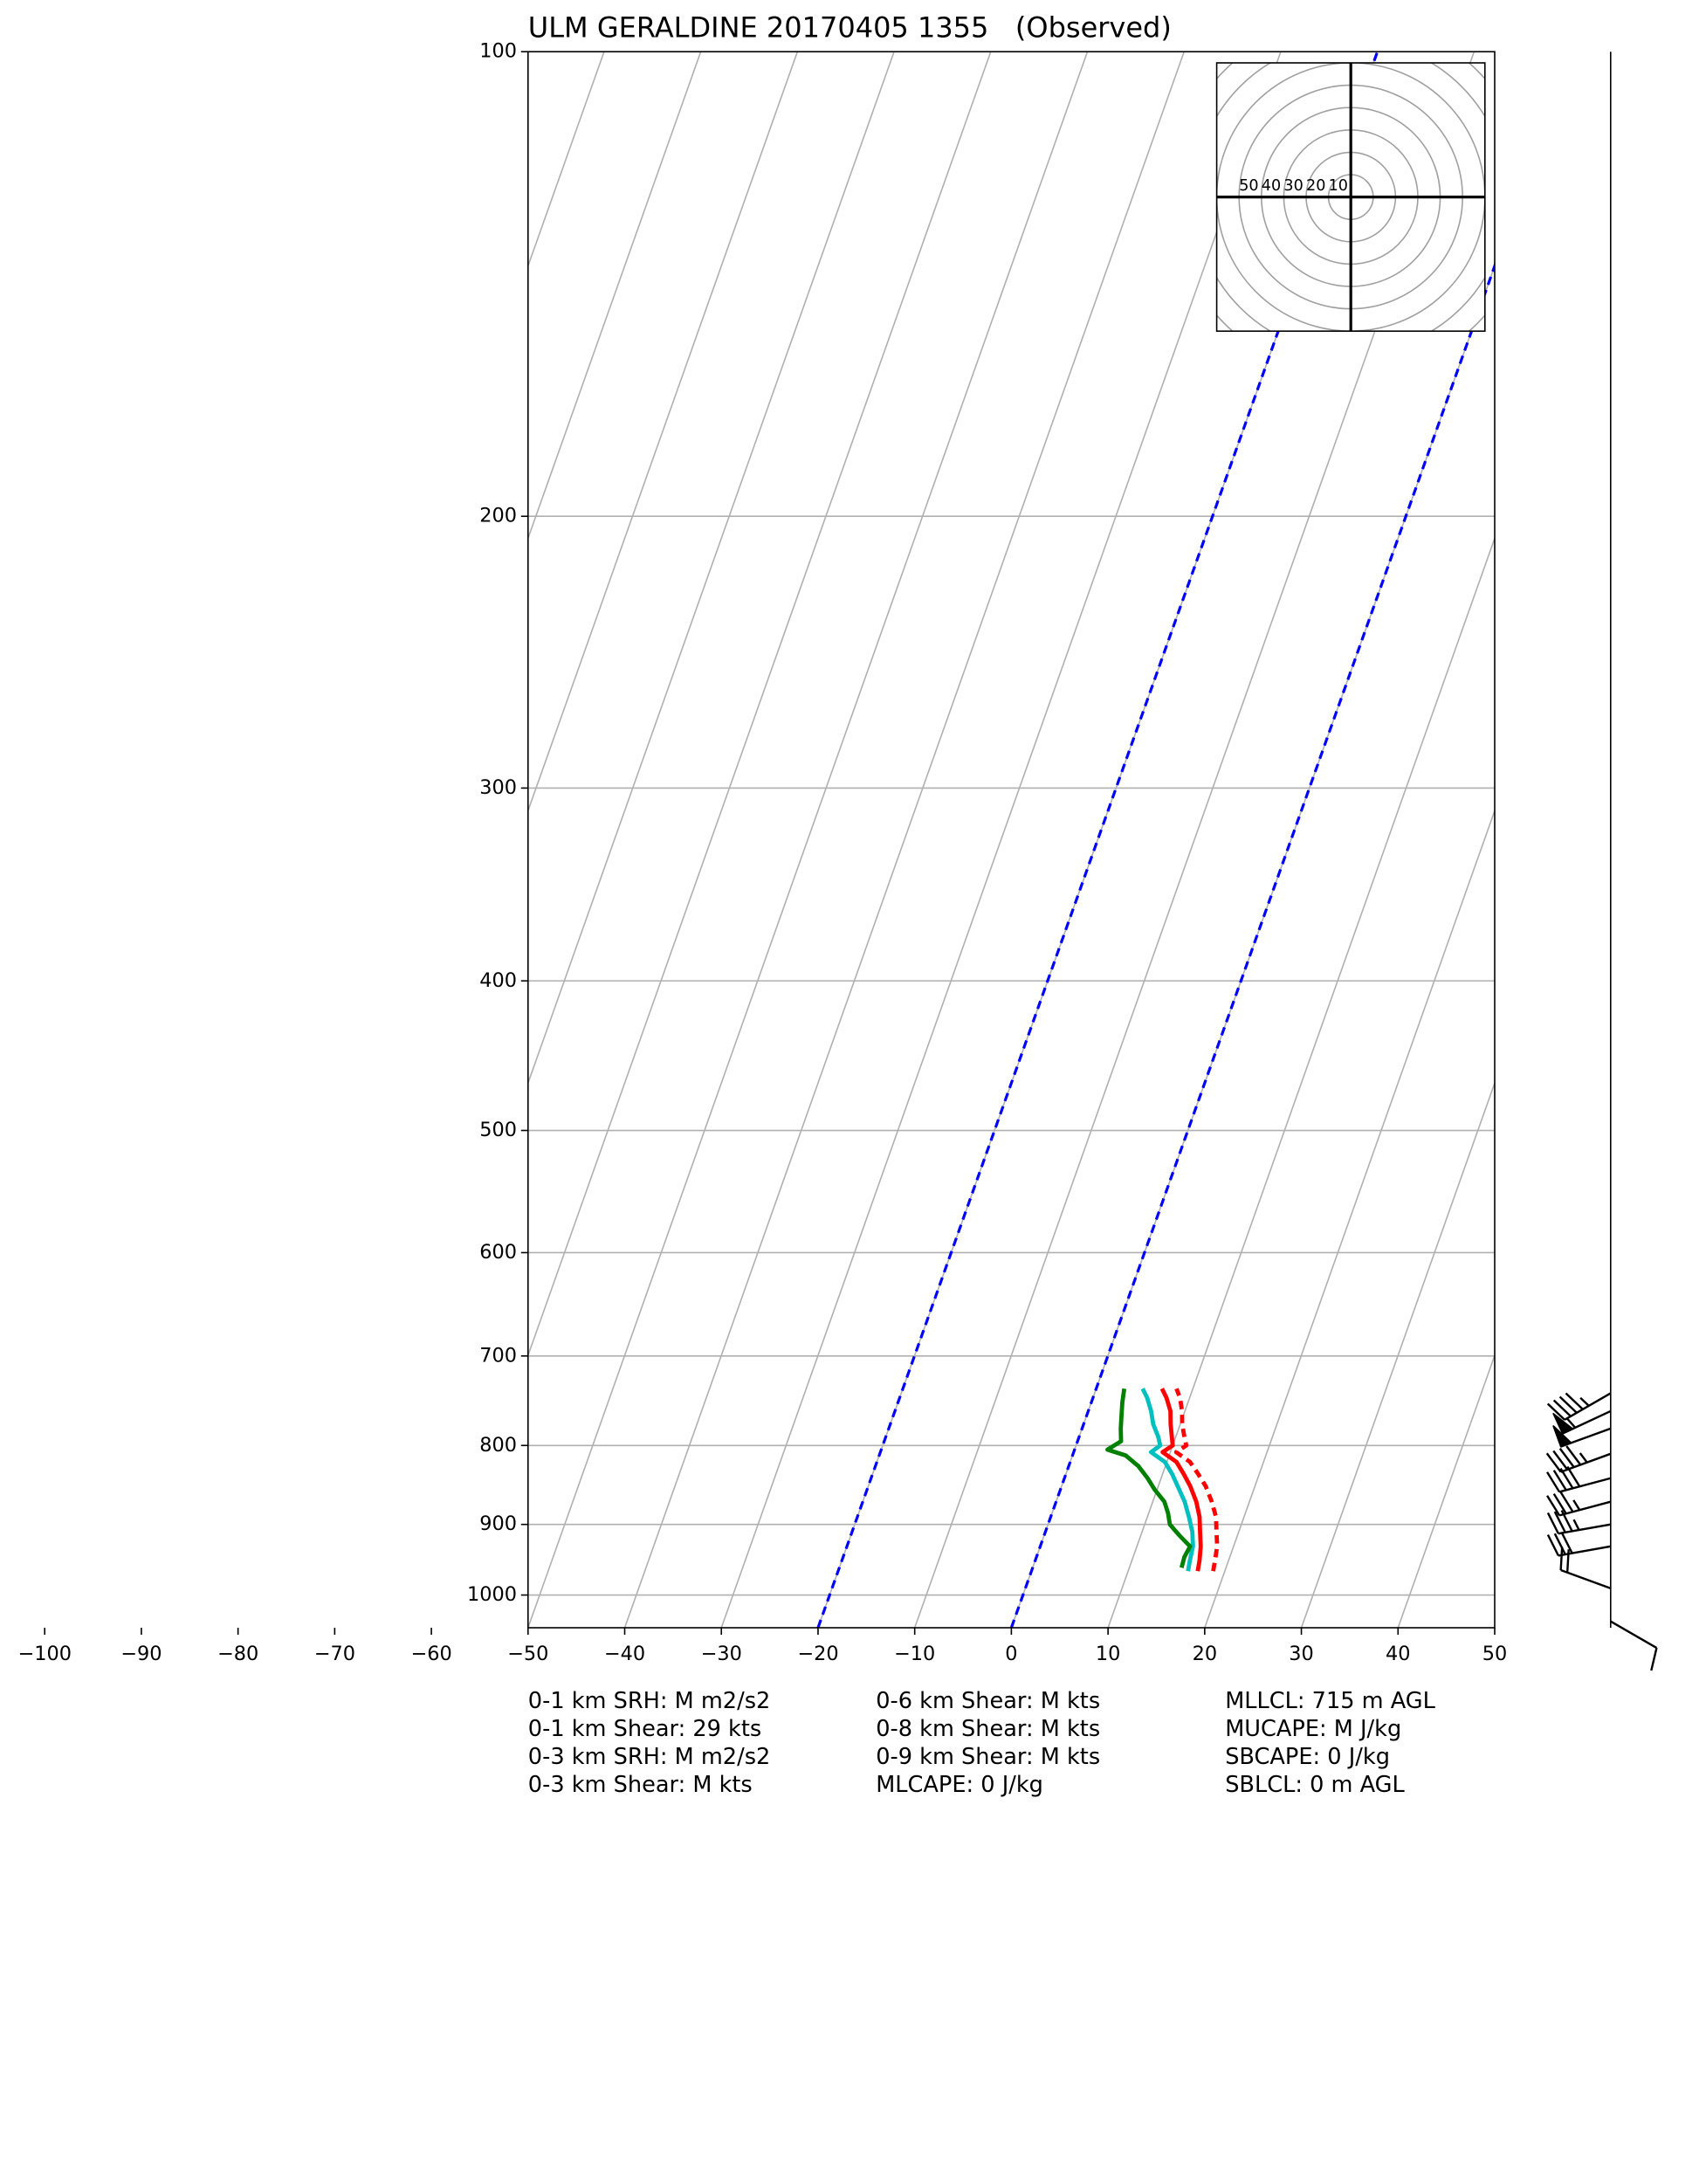  What do you see at coordinates (1205, 1654) in the screenshot?
I see `x-tick-label: 20` at bounding box center [1205, 1654].